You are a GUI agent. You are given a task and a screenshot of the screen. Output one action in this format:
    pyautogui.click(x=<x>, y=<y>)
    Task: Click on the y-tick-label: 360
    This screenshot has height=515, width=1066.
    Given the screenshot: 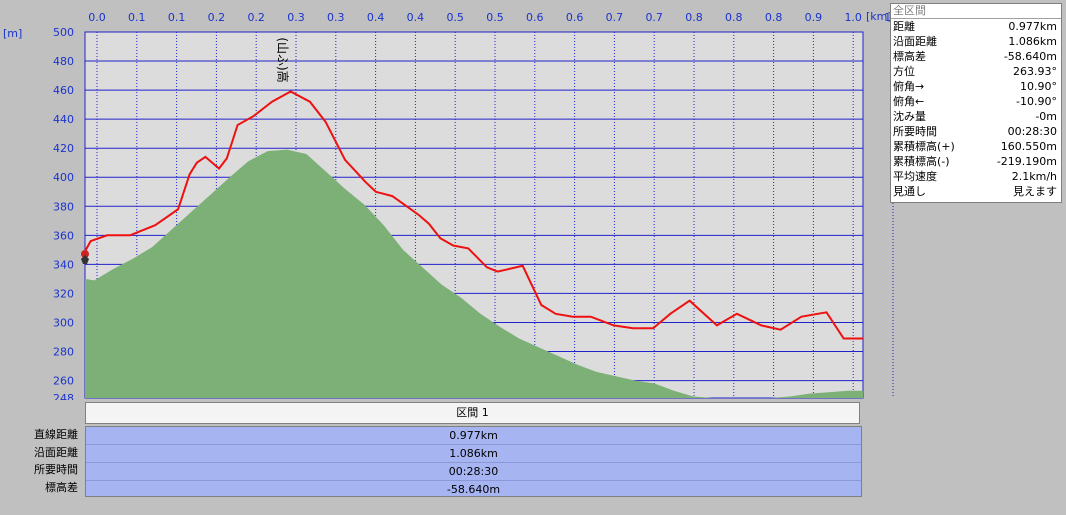 What is the action you would take?
    pyautogui.click(x=63, y=235)
    